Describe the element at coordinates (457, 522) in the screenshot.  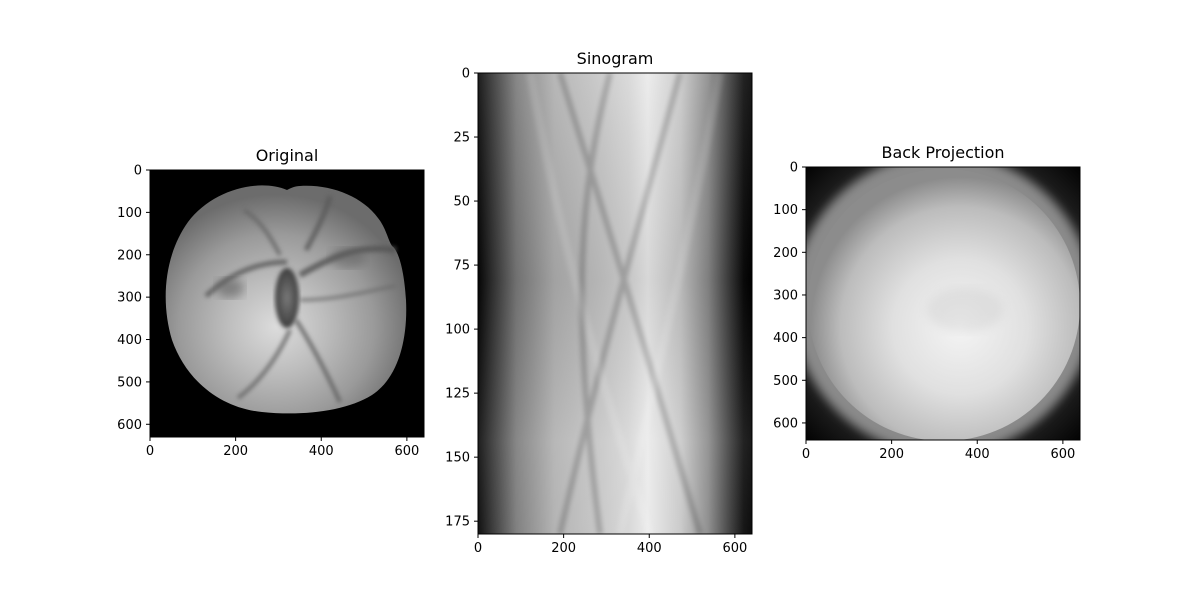
I see `y-tick-label: 175` at that location.